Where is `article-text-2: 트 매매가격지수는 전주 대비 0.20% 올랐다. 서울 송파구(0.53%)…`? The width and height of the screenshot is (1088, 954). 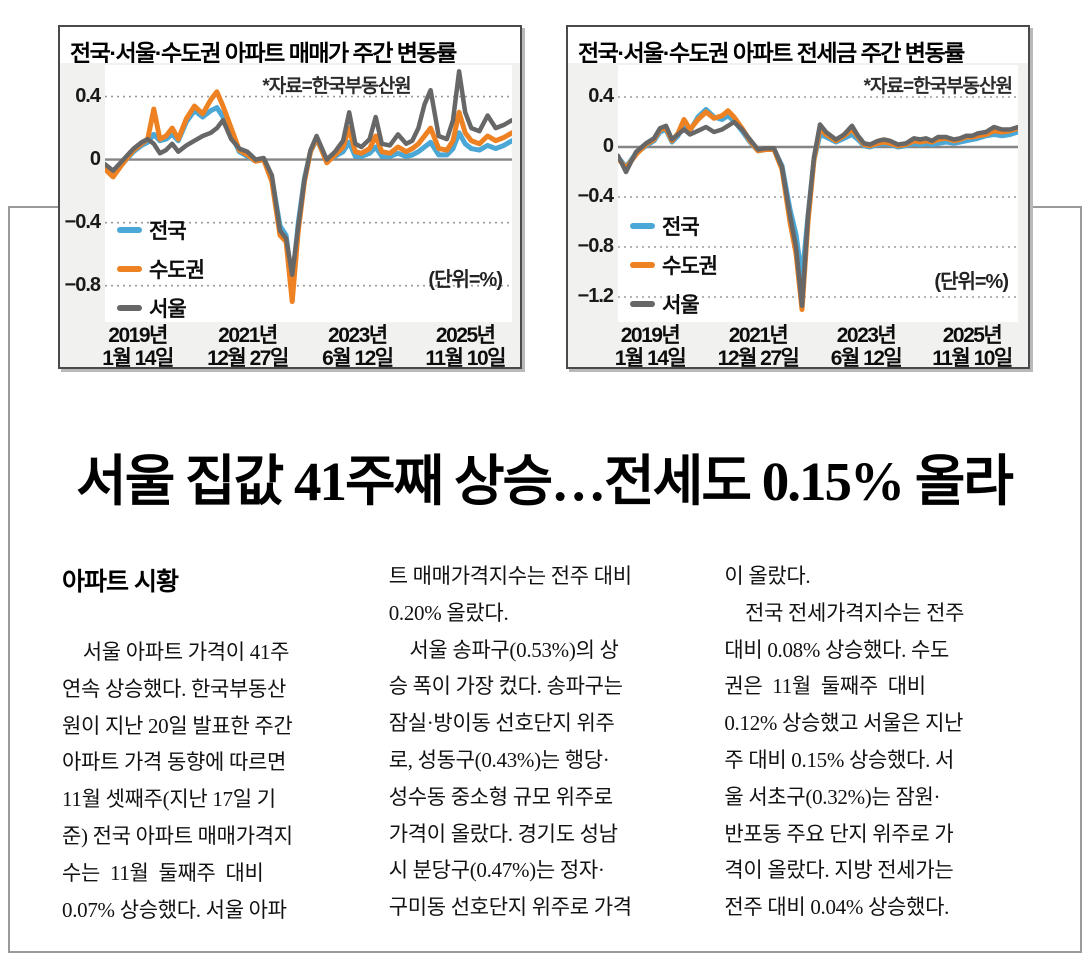
article-text-2: 트 매매가격지수는 전주 대비 0.20% 올랐다. 서울 송파구(0.53%)… is located at coordinates (510, 742).